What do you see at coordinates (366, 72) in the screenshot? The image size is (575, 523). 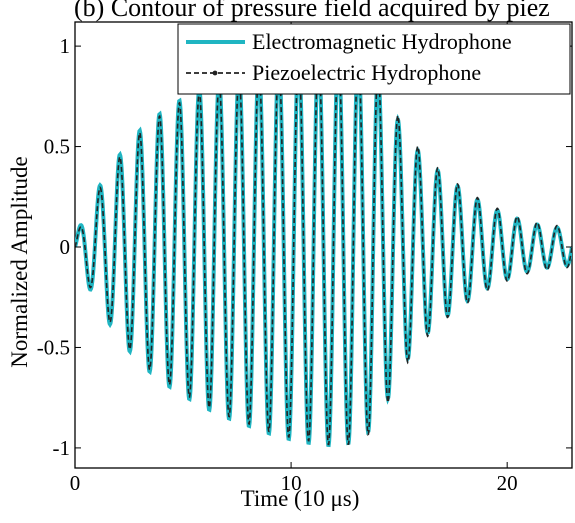 I see `legend-label-piezoelectric: Piezoelectric Hydrophone` at bounding box center [366, 72].